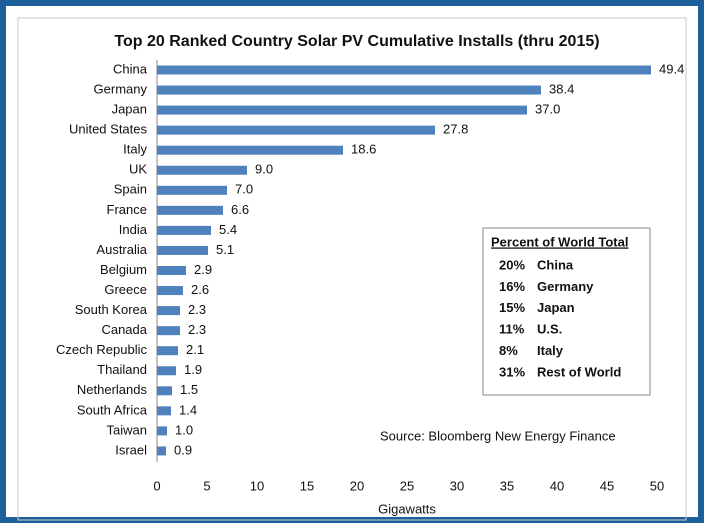 The height and width of the screenshot is (523, 704). What do you see at coordinates (407, 485) in the screenshot?
I see `x-tick-label: 25` at bounding box center [407, 485].